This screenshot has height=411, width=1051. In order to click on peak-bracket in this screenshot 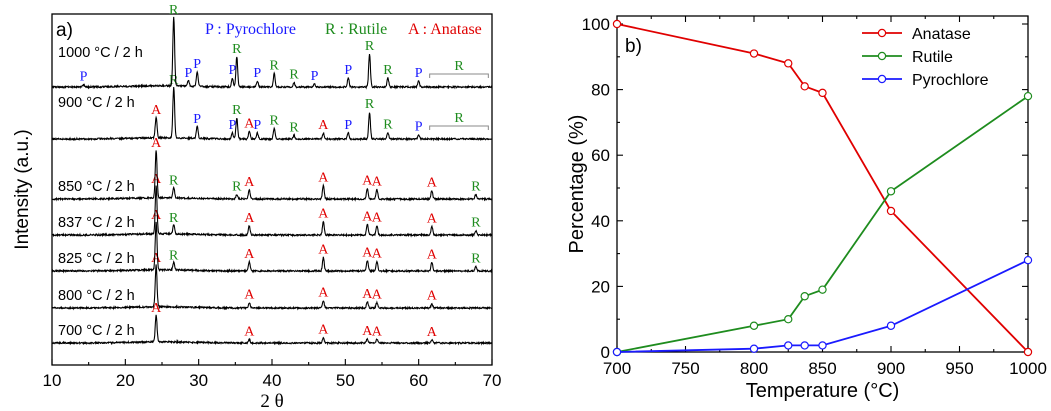, I will do `click(459, 75)`.